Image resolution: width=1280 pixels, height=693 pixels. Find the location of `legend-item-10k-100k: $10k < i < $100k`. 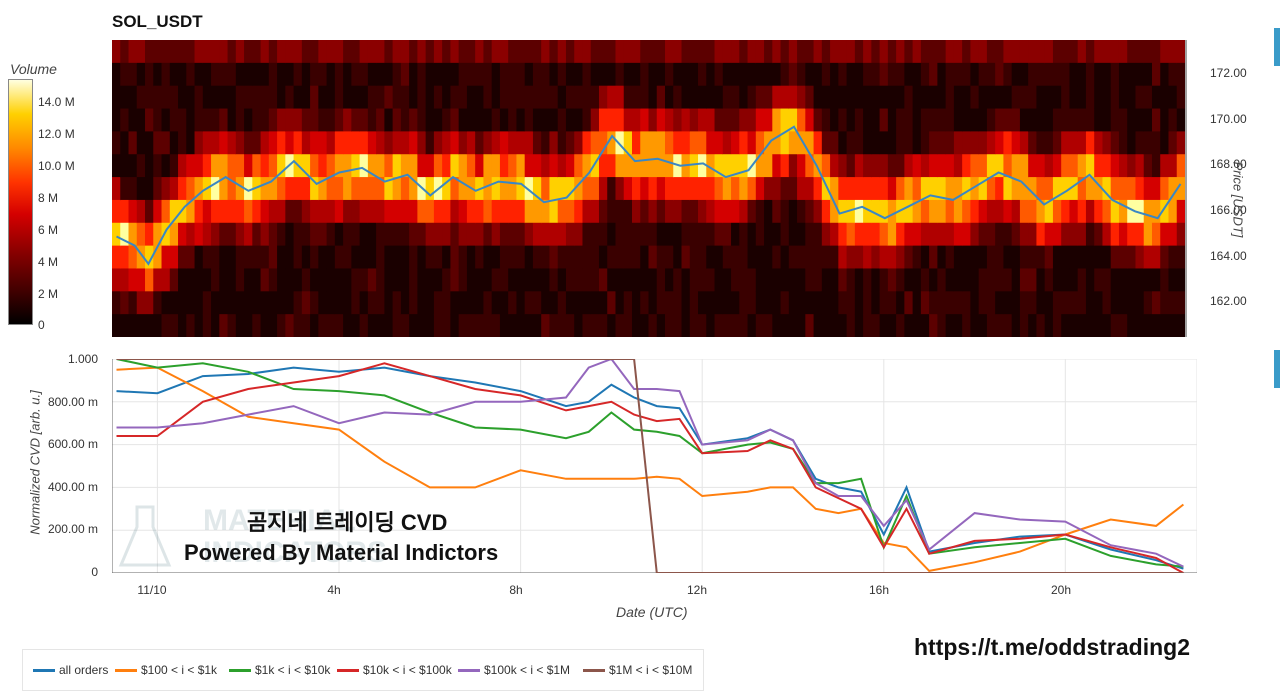

legend-item-10k-100k: $10k < i < $100k is located at coordinates (394, 670).